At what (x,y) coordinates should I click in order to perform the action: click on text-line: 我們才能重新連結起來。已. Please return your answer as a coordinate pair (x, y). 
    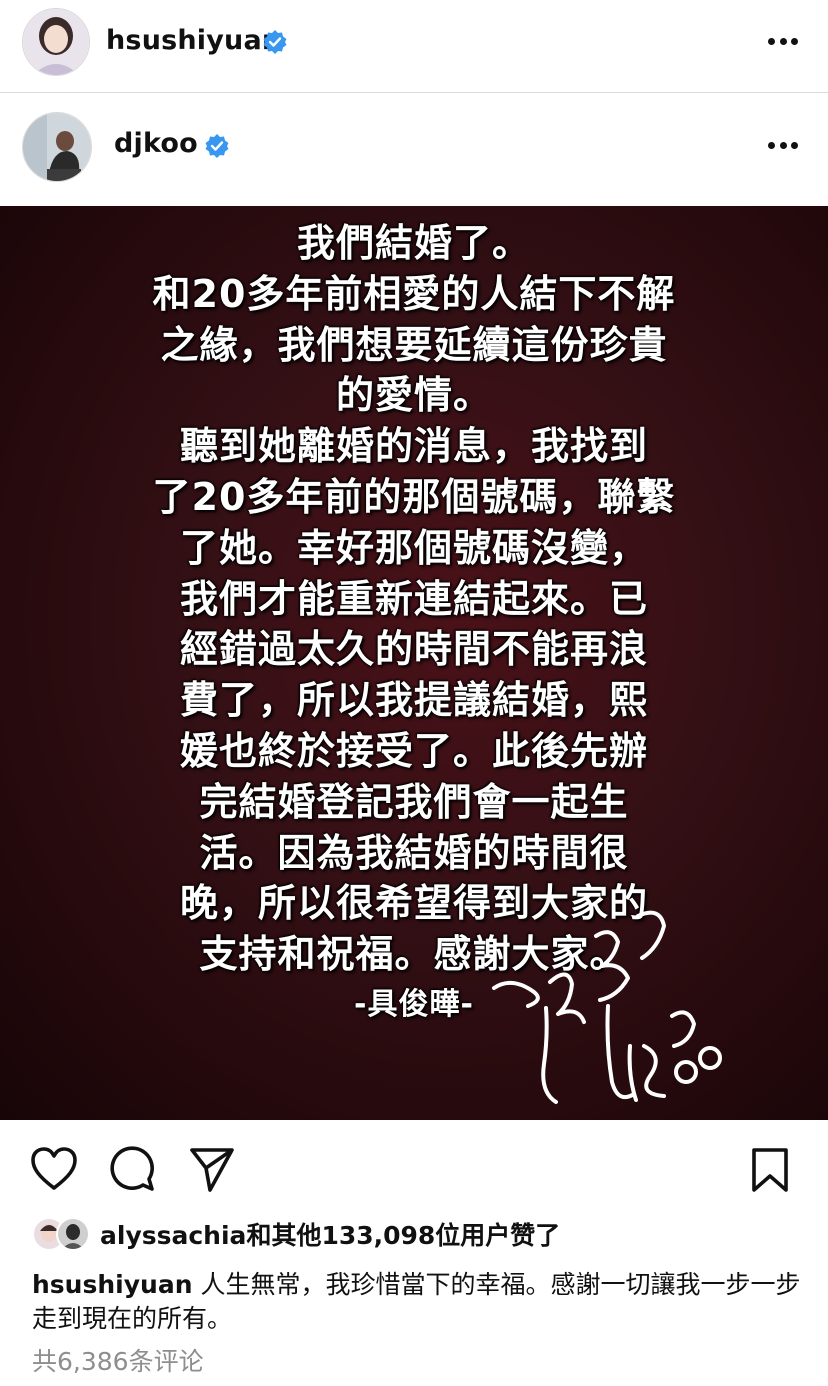
    Looking at the image, I should click on (413, 598).